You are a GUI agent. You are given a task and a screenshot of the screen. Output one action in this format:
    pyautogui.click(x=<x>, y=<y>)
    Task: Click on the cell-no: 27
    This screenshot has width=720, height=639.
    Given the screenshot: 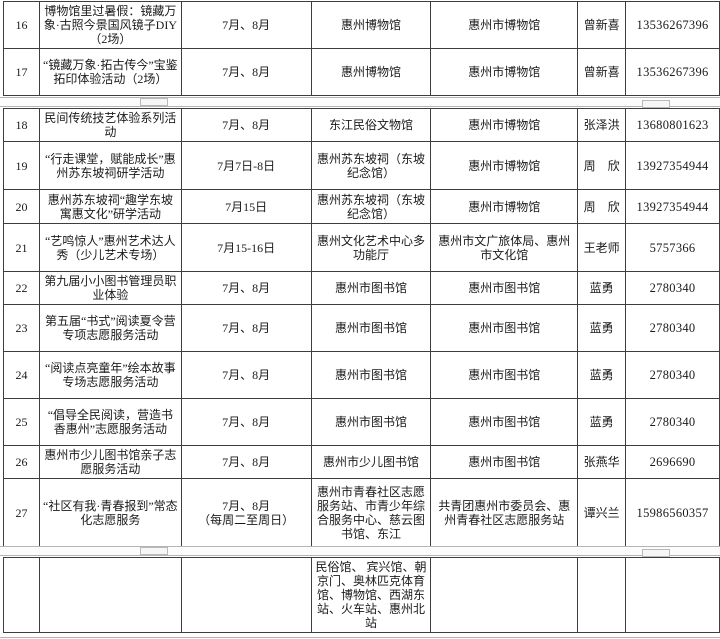 What is the action you would take?
    pyautogui.click(x=21, y=512)
    